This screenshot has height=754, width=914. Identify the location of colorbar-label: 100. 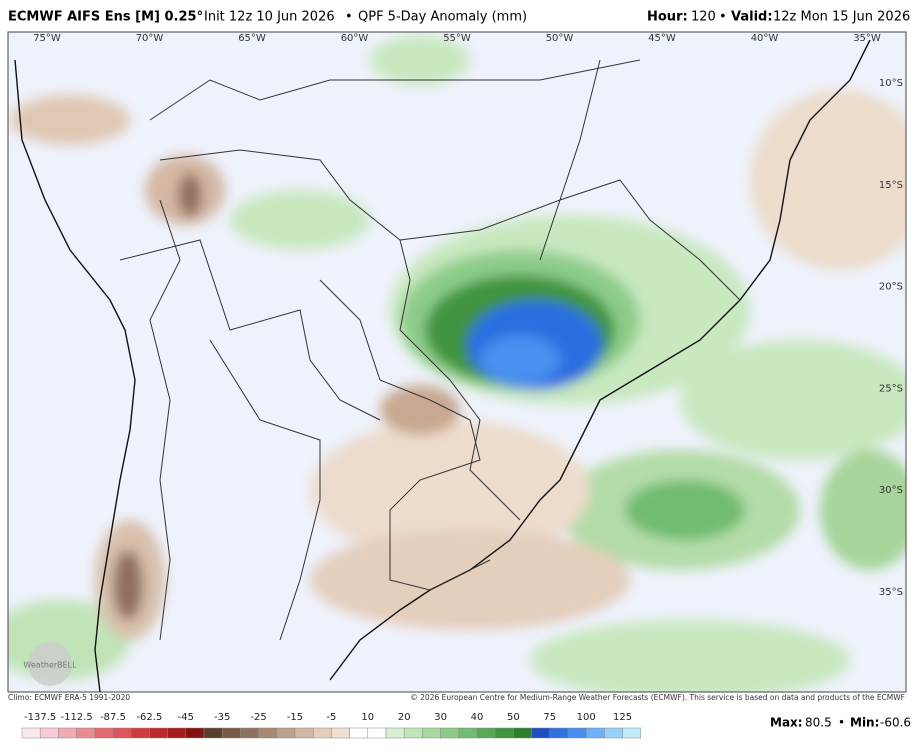
(586, 717).